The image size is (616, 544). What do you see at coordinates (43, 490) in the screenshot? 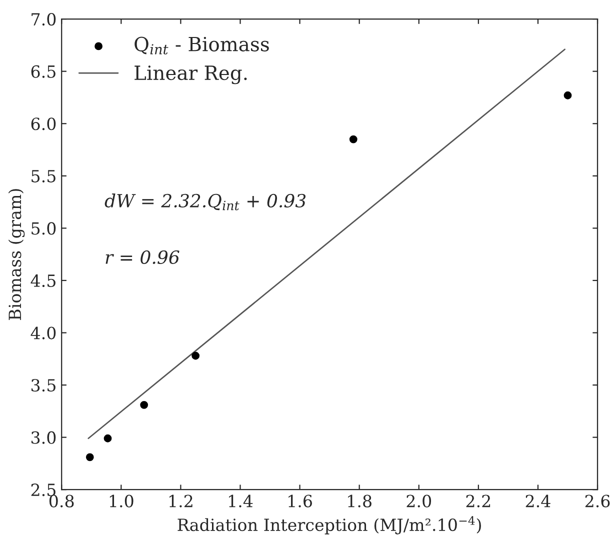
I see `y-tick-label: 2.5` at bounding box center [43, 490].